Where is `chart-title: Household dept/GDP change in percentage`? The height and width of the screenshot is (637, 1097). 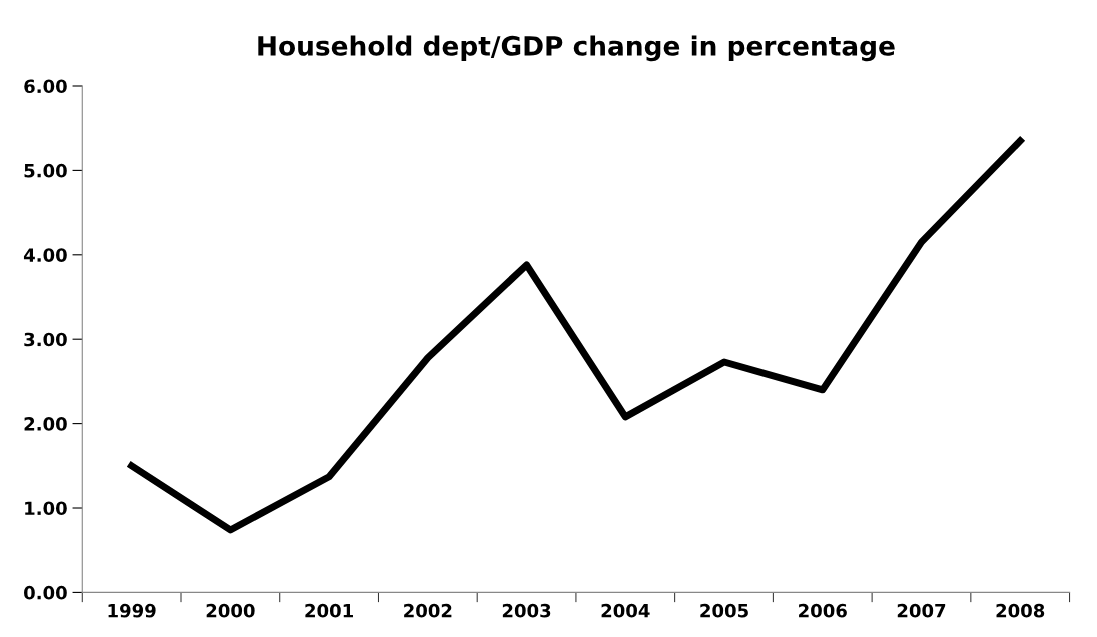
chart-title: Household dept/GDP change in percentage is located at coordinates (576, 48).